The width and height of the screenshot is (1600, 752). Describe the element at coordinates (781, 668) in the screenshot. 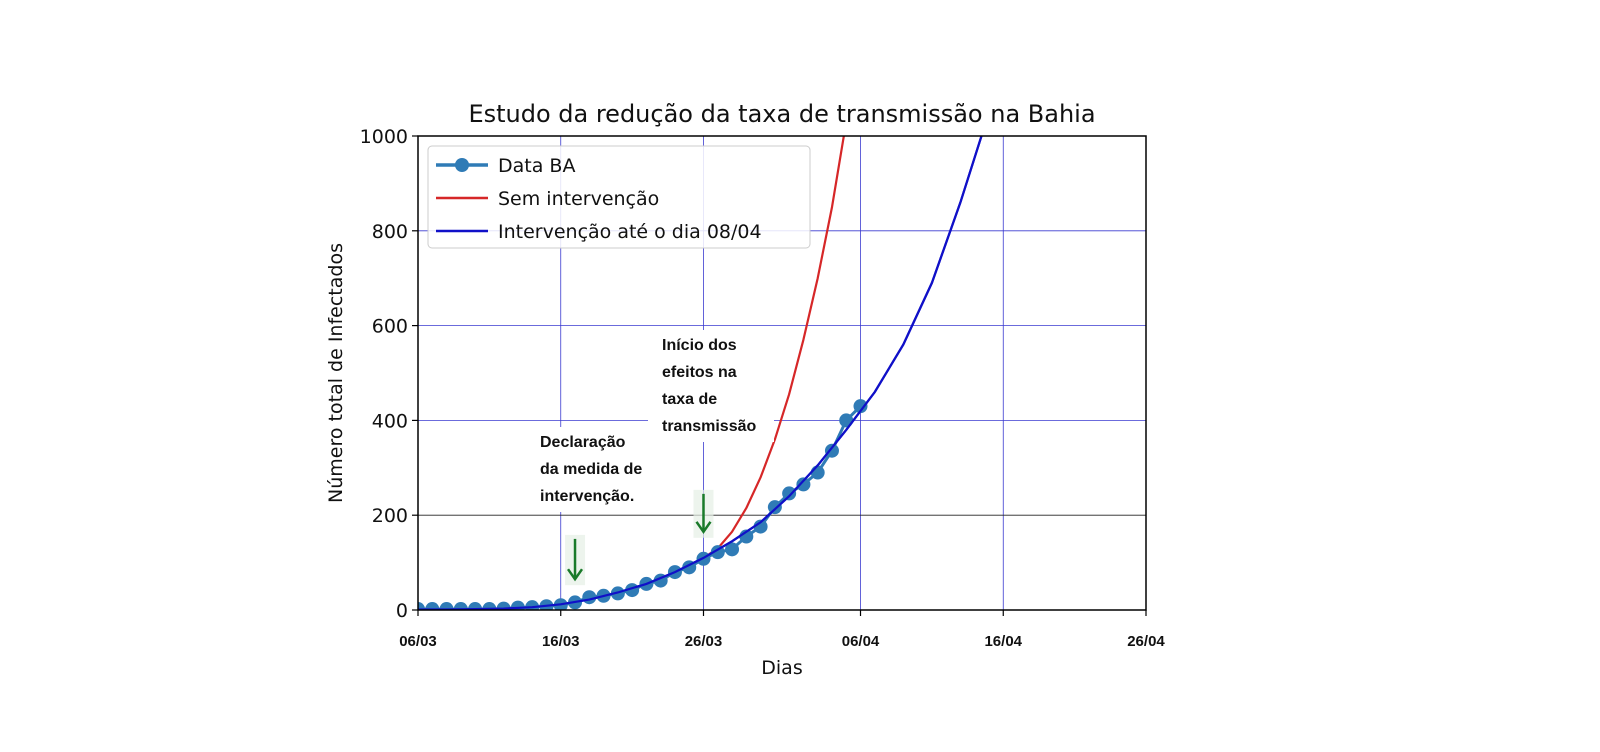

I see `x-axis-label: Dias` at that location.